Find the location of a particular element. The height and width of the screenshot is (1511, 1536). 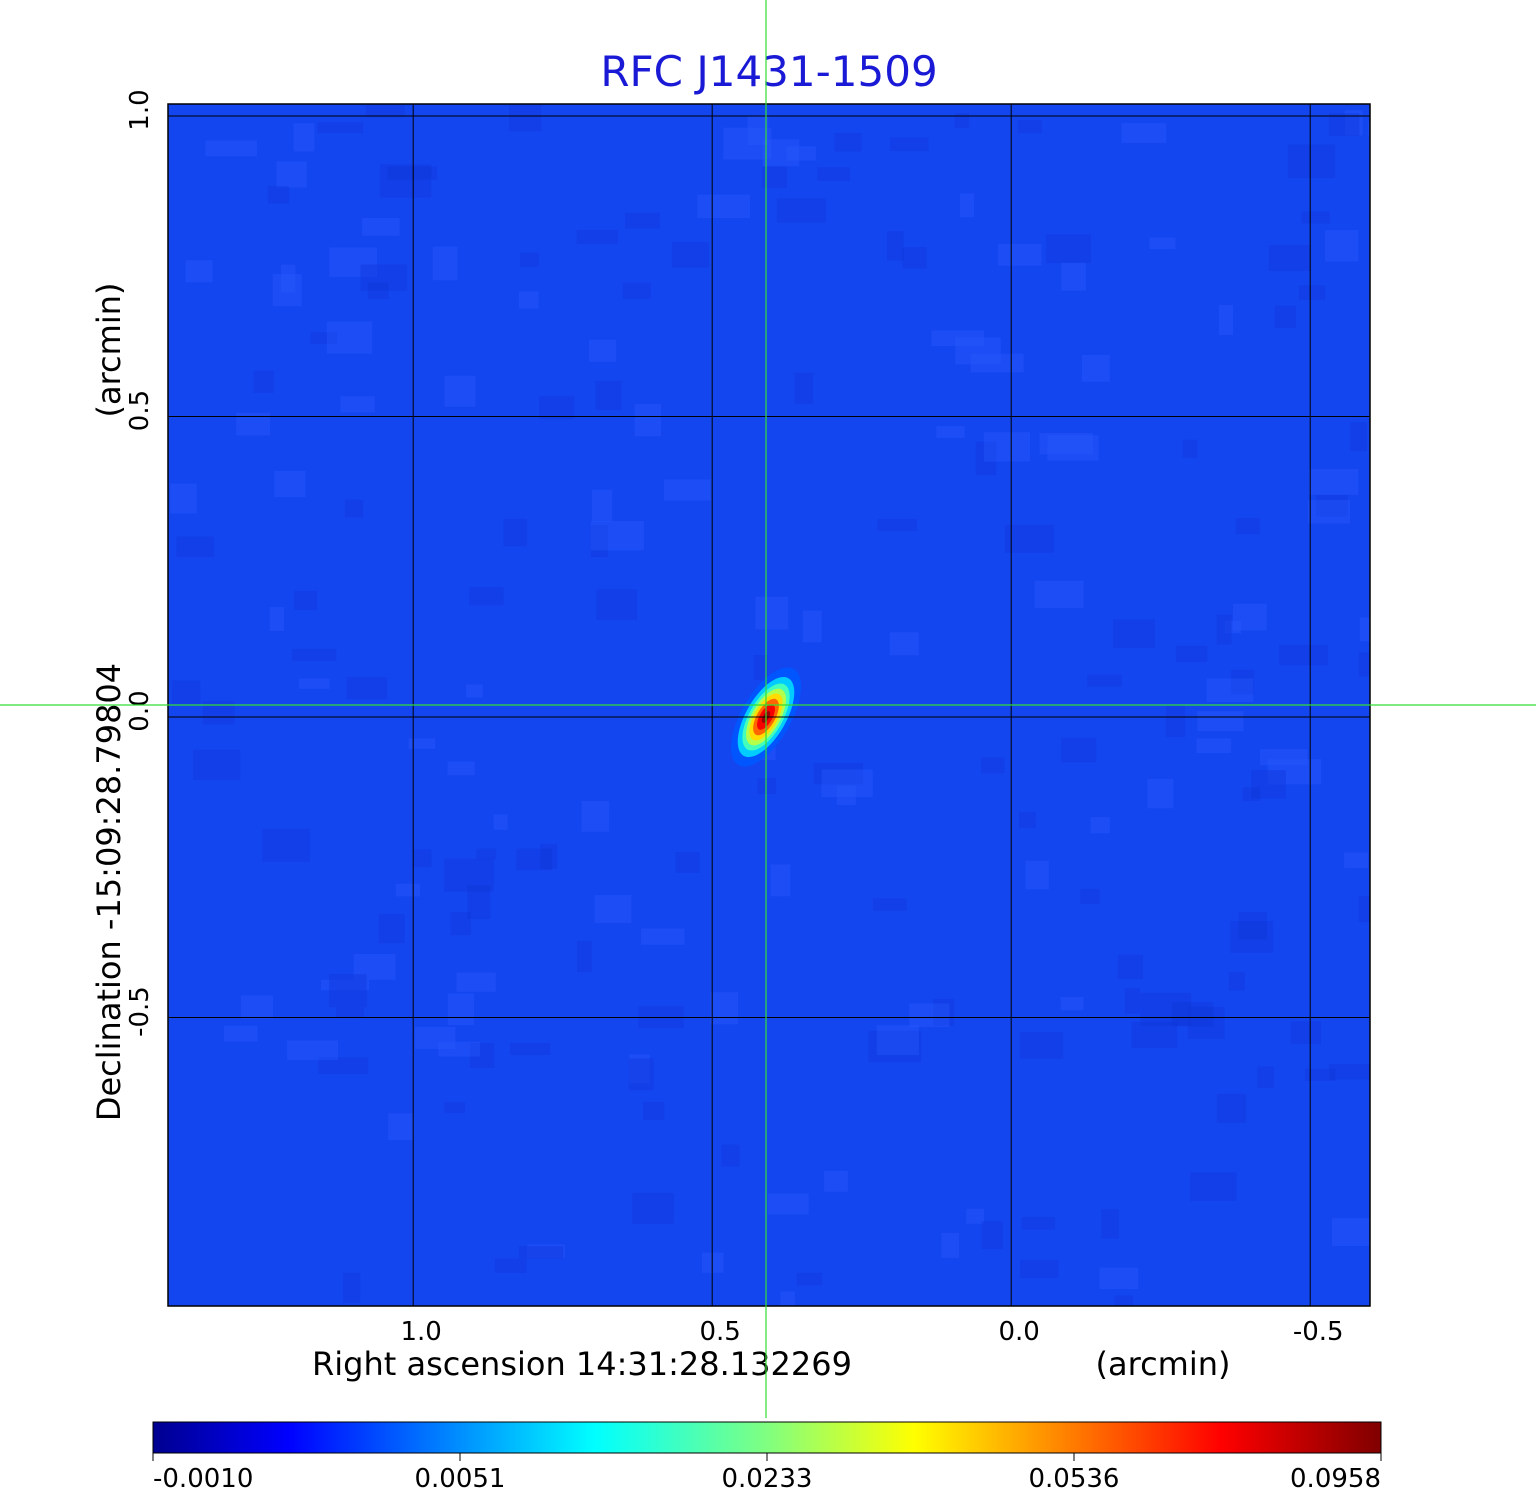

y-axis-label: Declination -15:09:28.79804 is located at coordinates (109, 892).